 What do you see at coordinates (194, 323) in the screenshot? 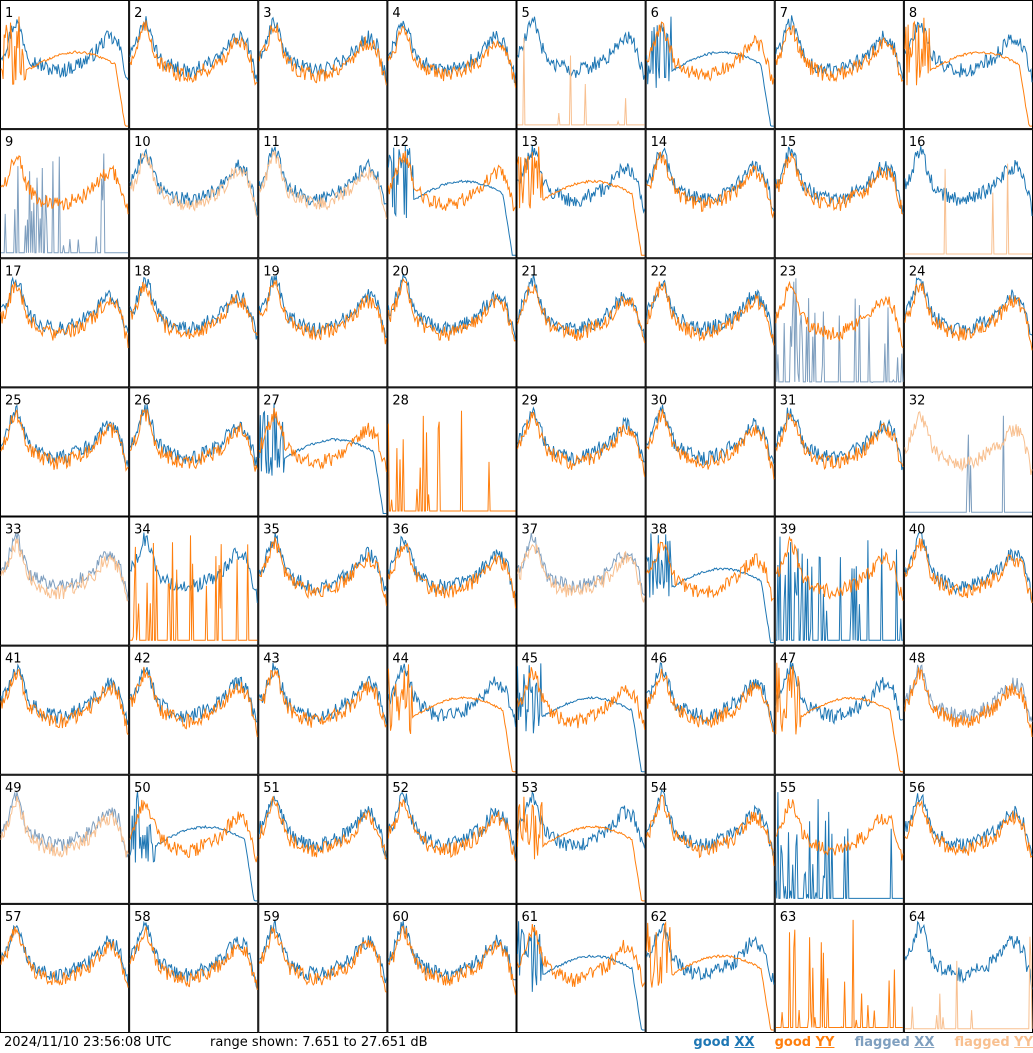
I see `panel-18: 18` at bounding box center [194, 323].